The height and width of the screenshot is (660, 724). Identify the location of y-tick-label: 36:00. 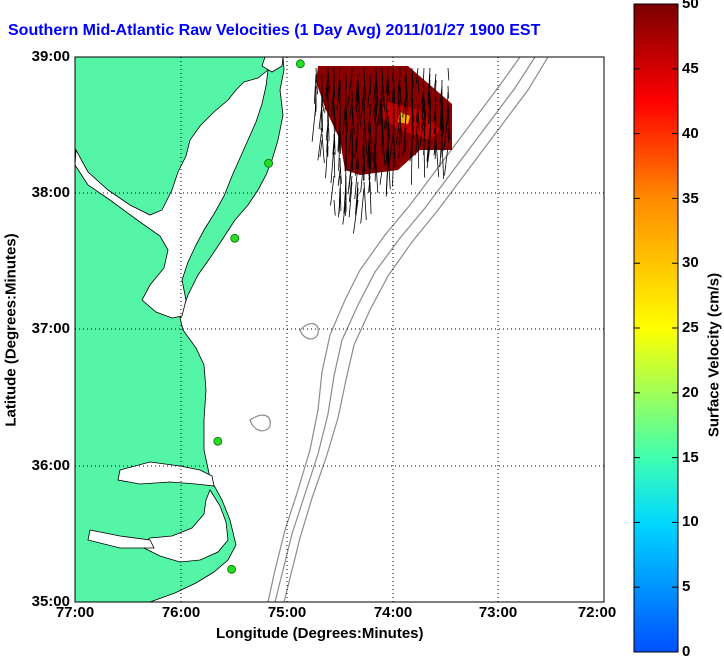
(51, 465).